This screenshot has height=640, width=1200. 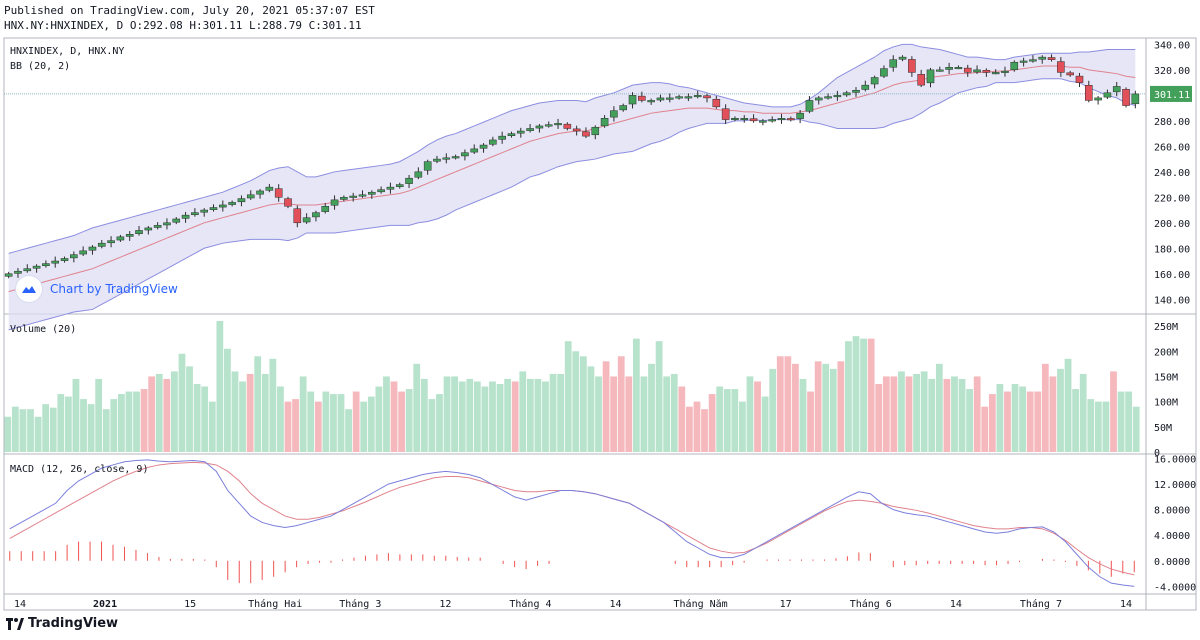 I want to click on price-tick-label: 280.00, so click(x=1172, y=122).